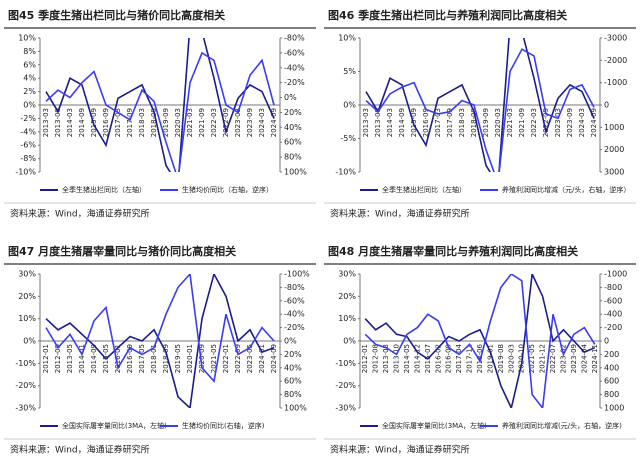  I want to click on y-tick-label: -4%, so click(28, 131).